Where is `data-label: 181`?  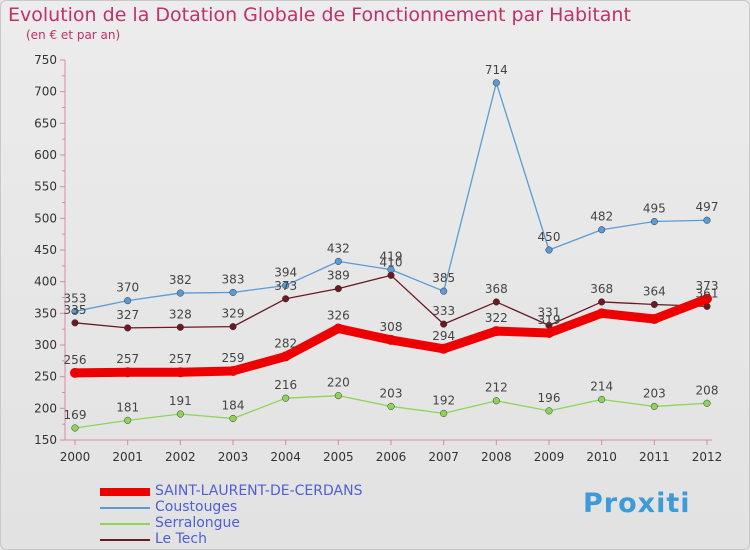 data-label: 181 is located at coordinates (127, 407).